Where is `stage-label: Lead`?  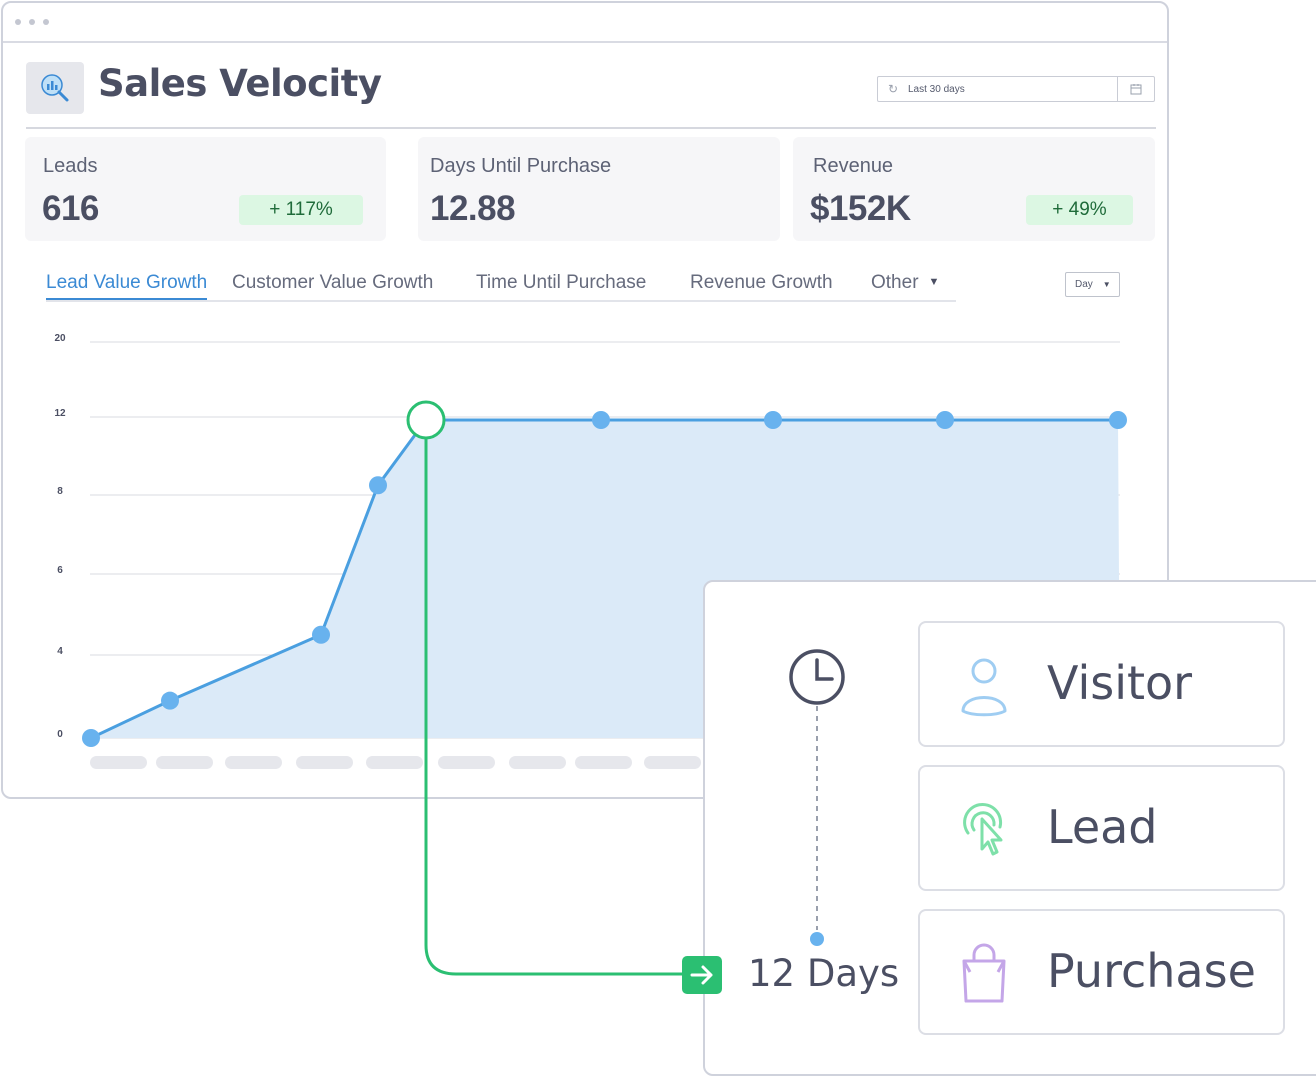 stage-label: Lead is located at coordinates (1102, 827).